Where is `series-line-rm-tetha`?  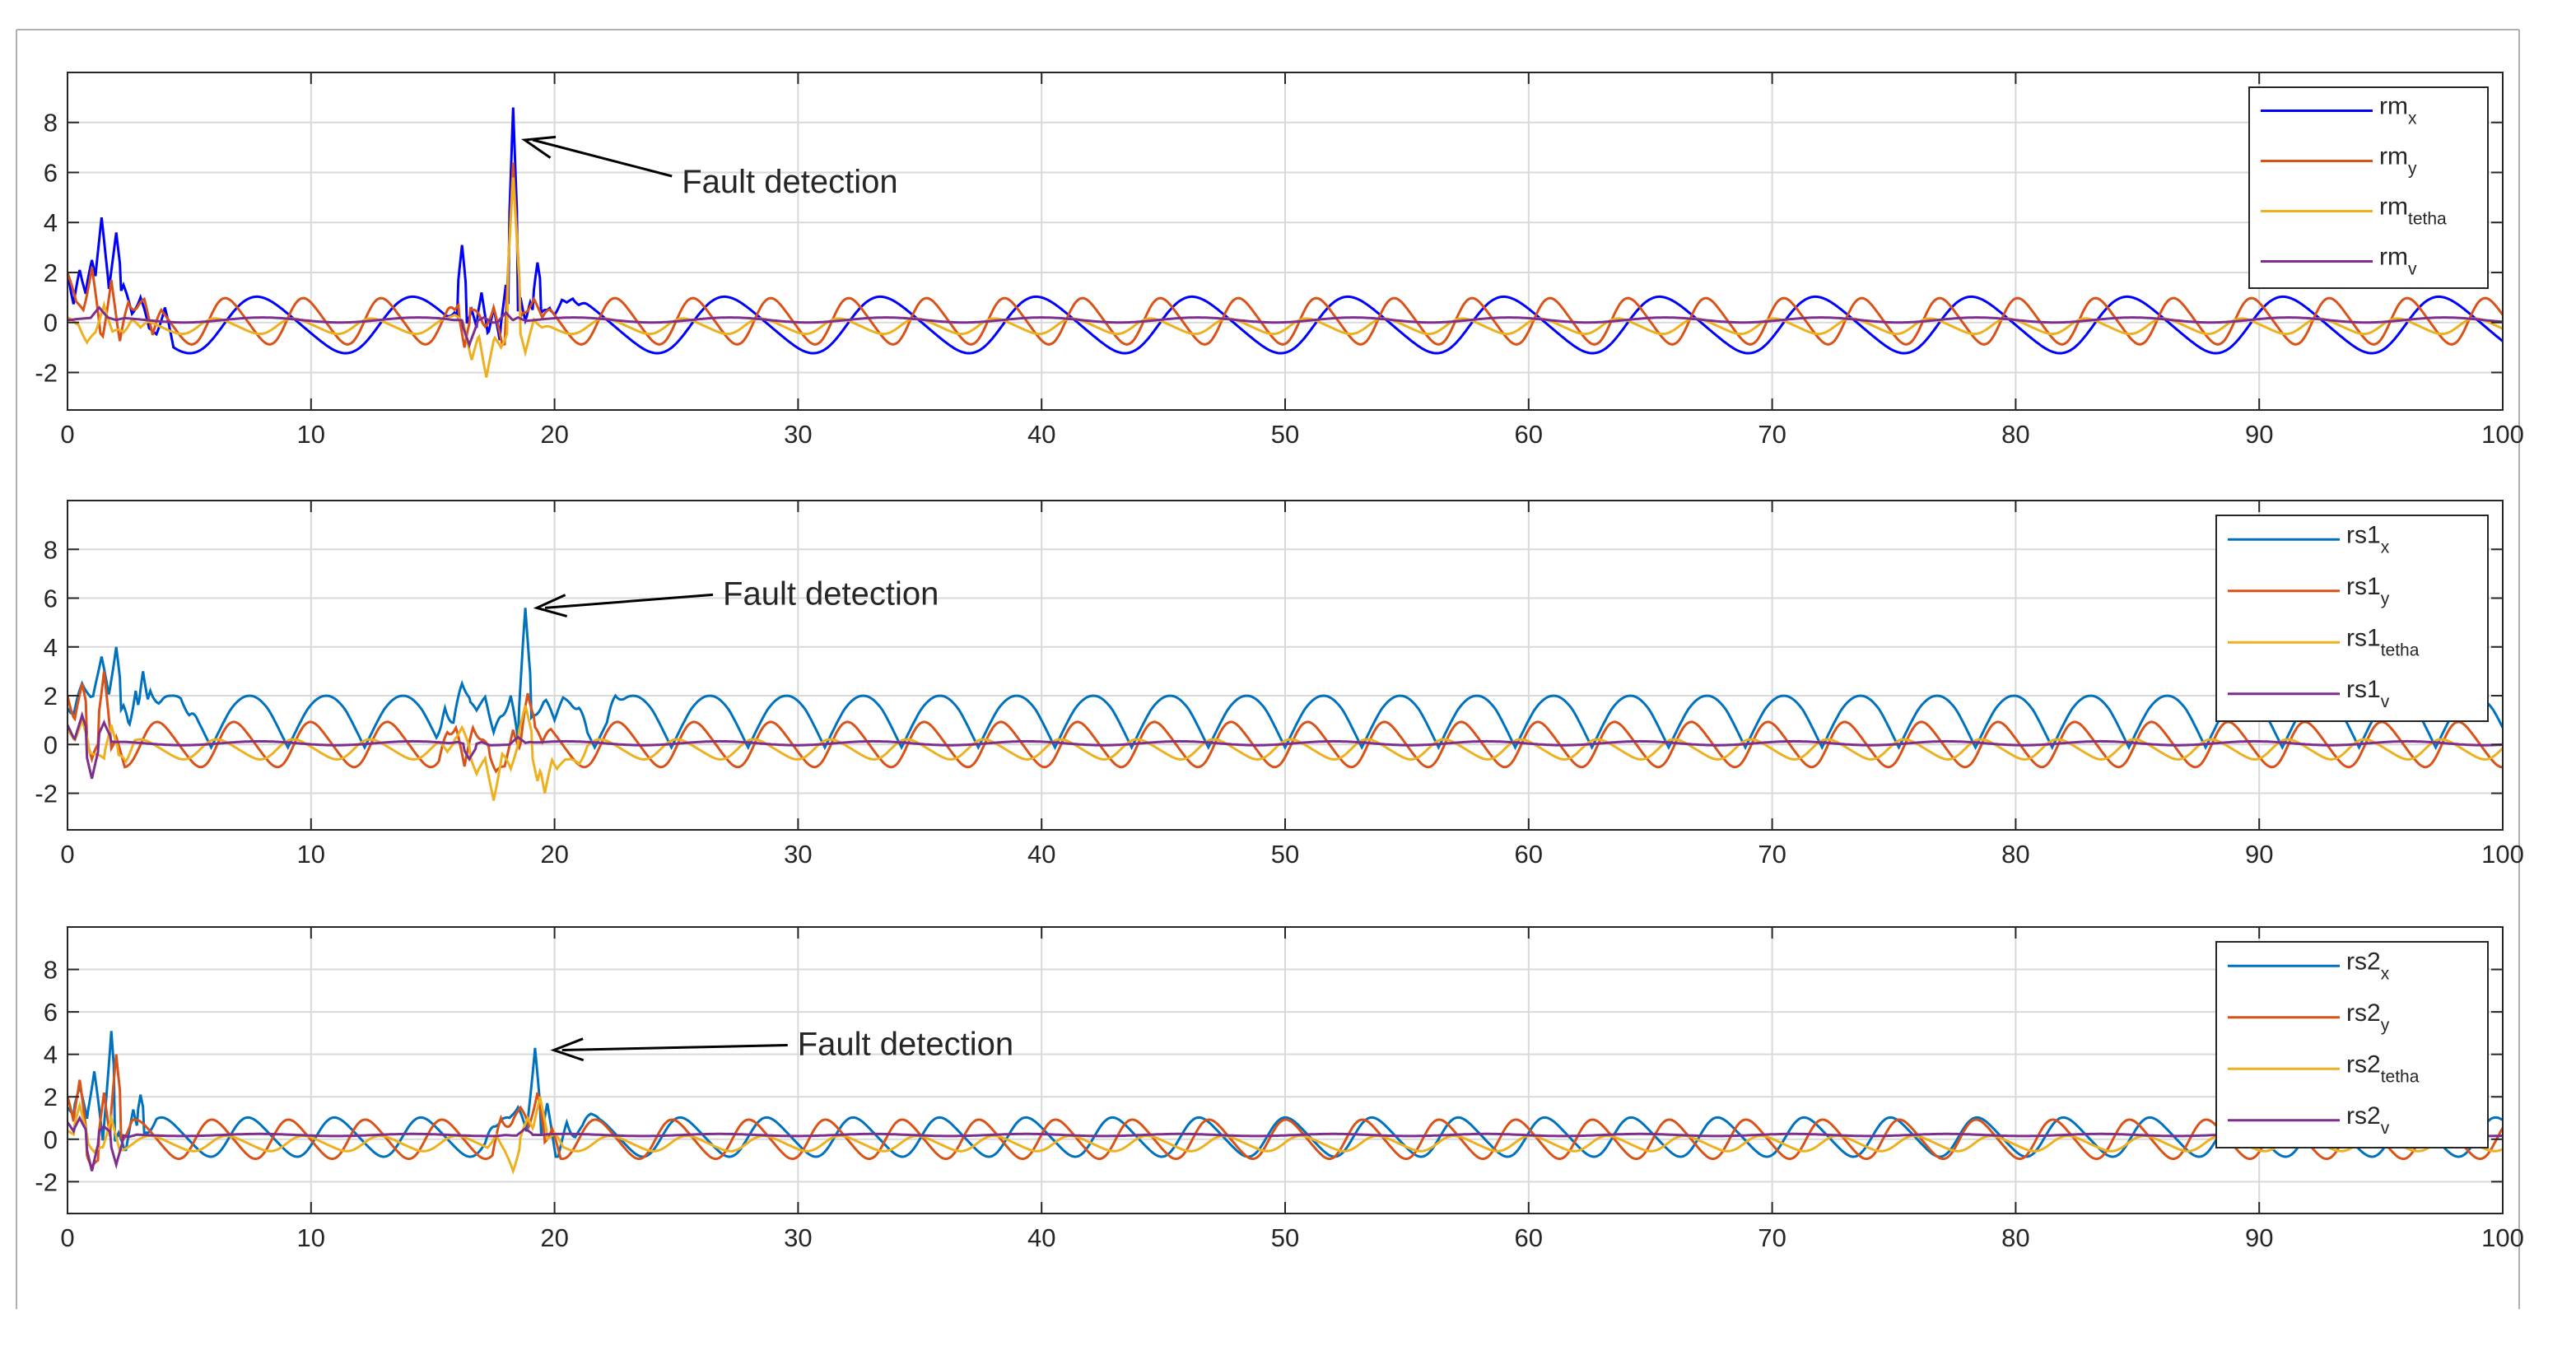 series-line-rm-tetha is located at coordinates (1285, 277).